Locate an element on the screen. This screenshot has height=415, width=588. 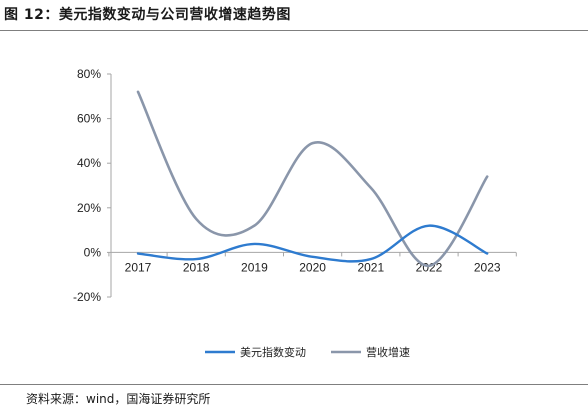
x-tick-label: 2019 is located at coordinates (254, 267).